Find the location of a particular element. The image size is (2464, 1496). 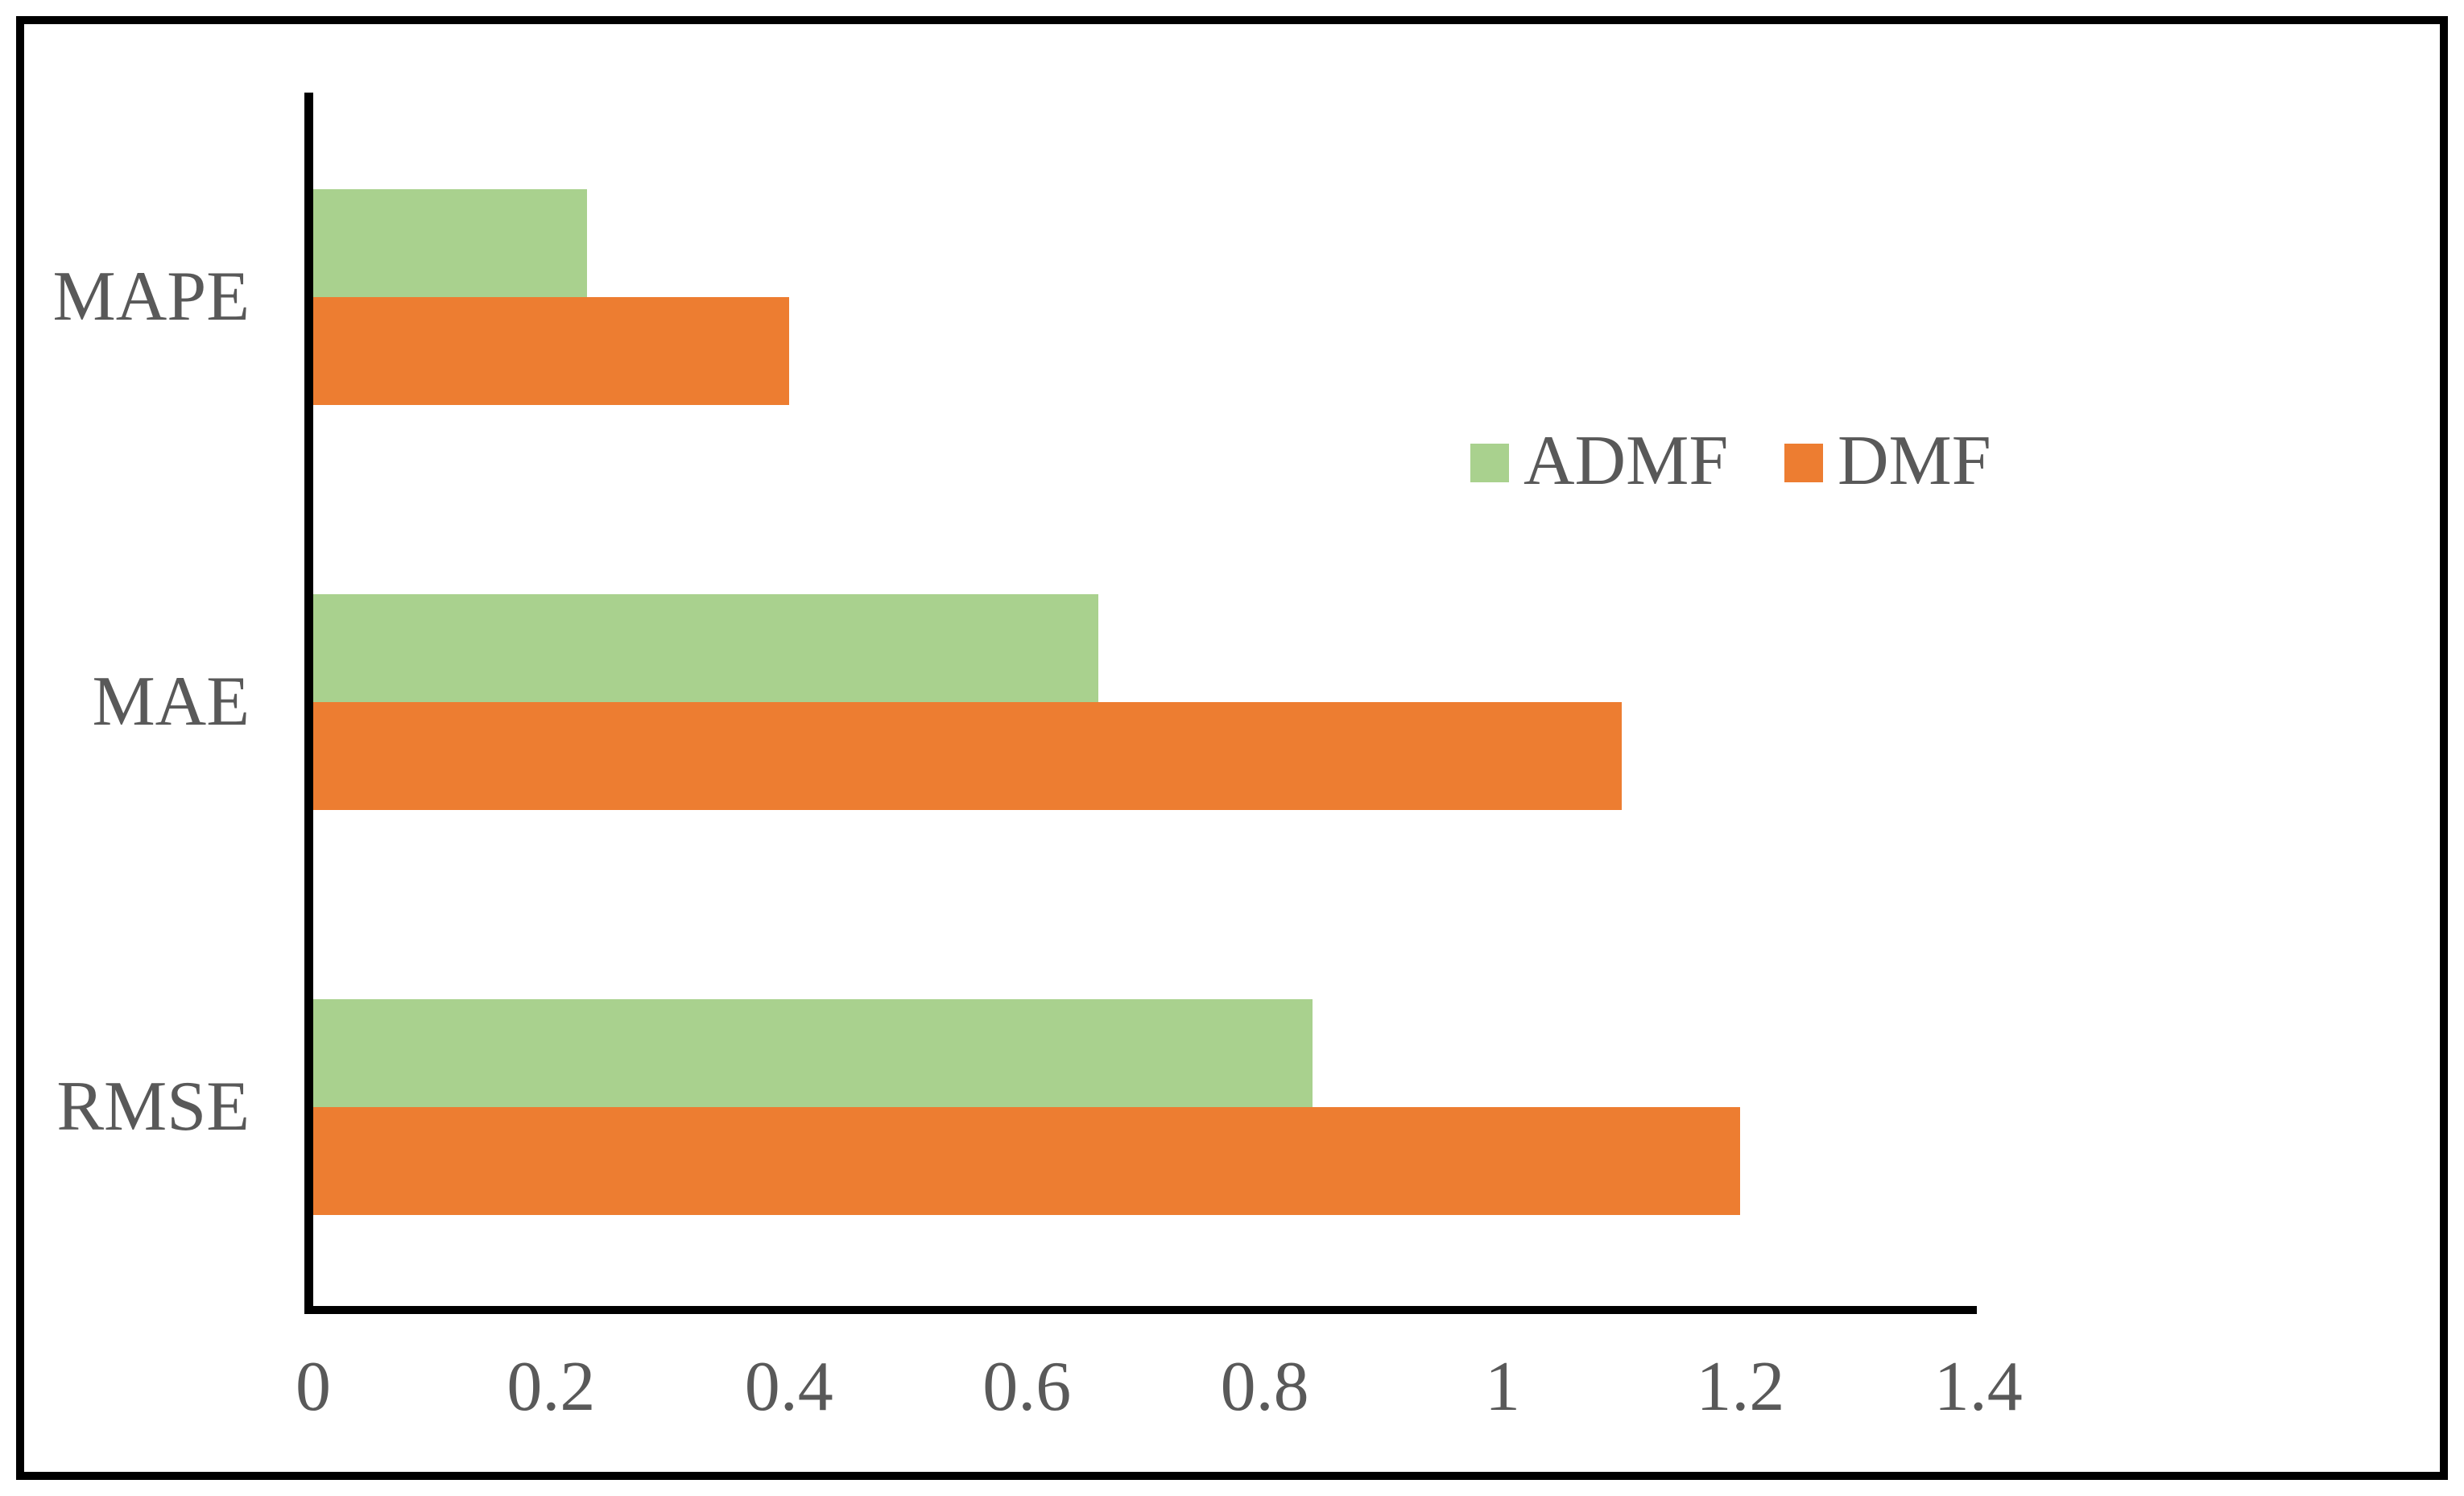

category-label-rmse: RMSE is located at coordinates (153, 1107).